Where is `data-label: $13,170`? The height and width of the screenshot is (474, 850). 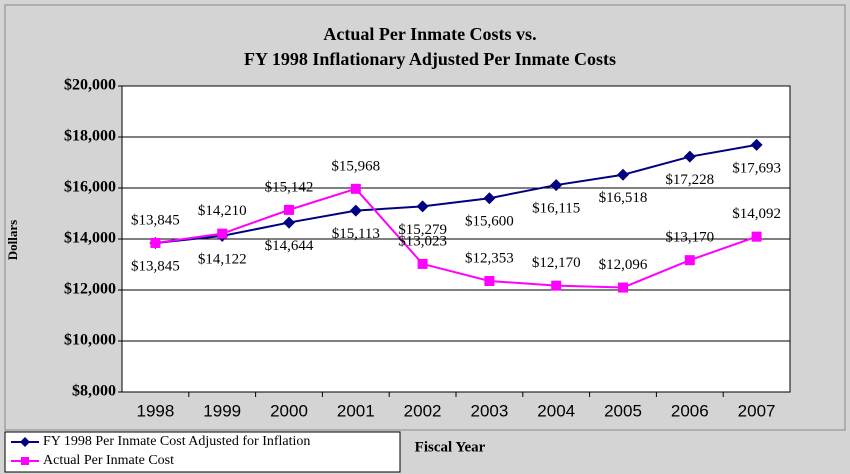
data-label: $13,170 is located at coordinates (689, 238).